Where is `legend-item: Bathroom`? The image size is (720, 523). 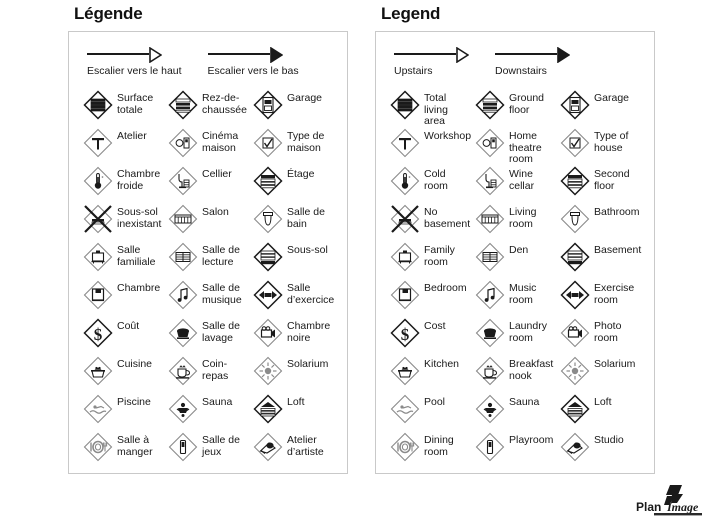
legend-item: Bathroom is located at coordinates (602, 221).